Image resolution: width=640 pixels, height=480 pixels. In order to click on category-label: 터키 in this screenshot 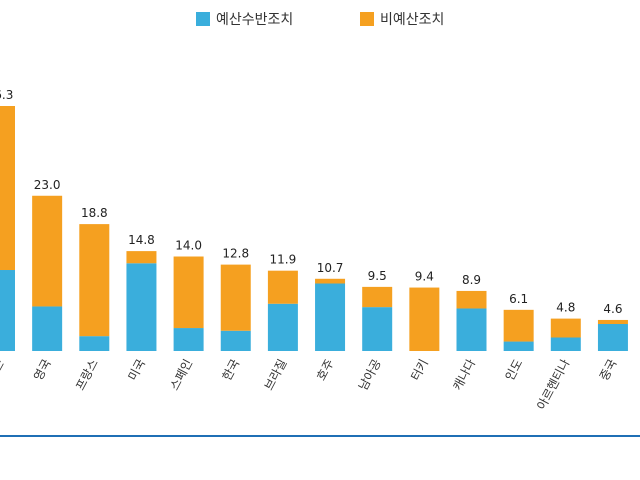, I will do `click(419, 370)`.